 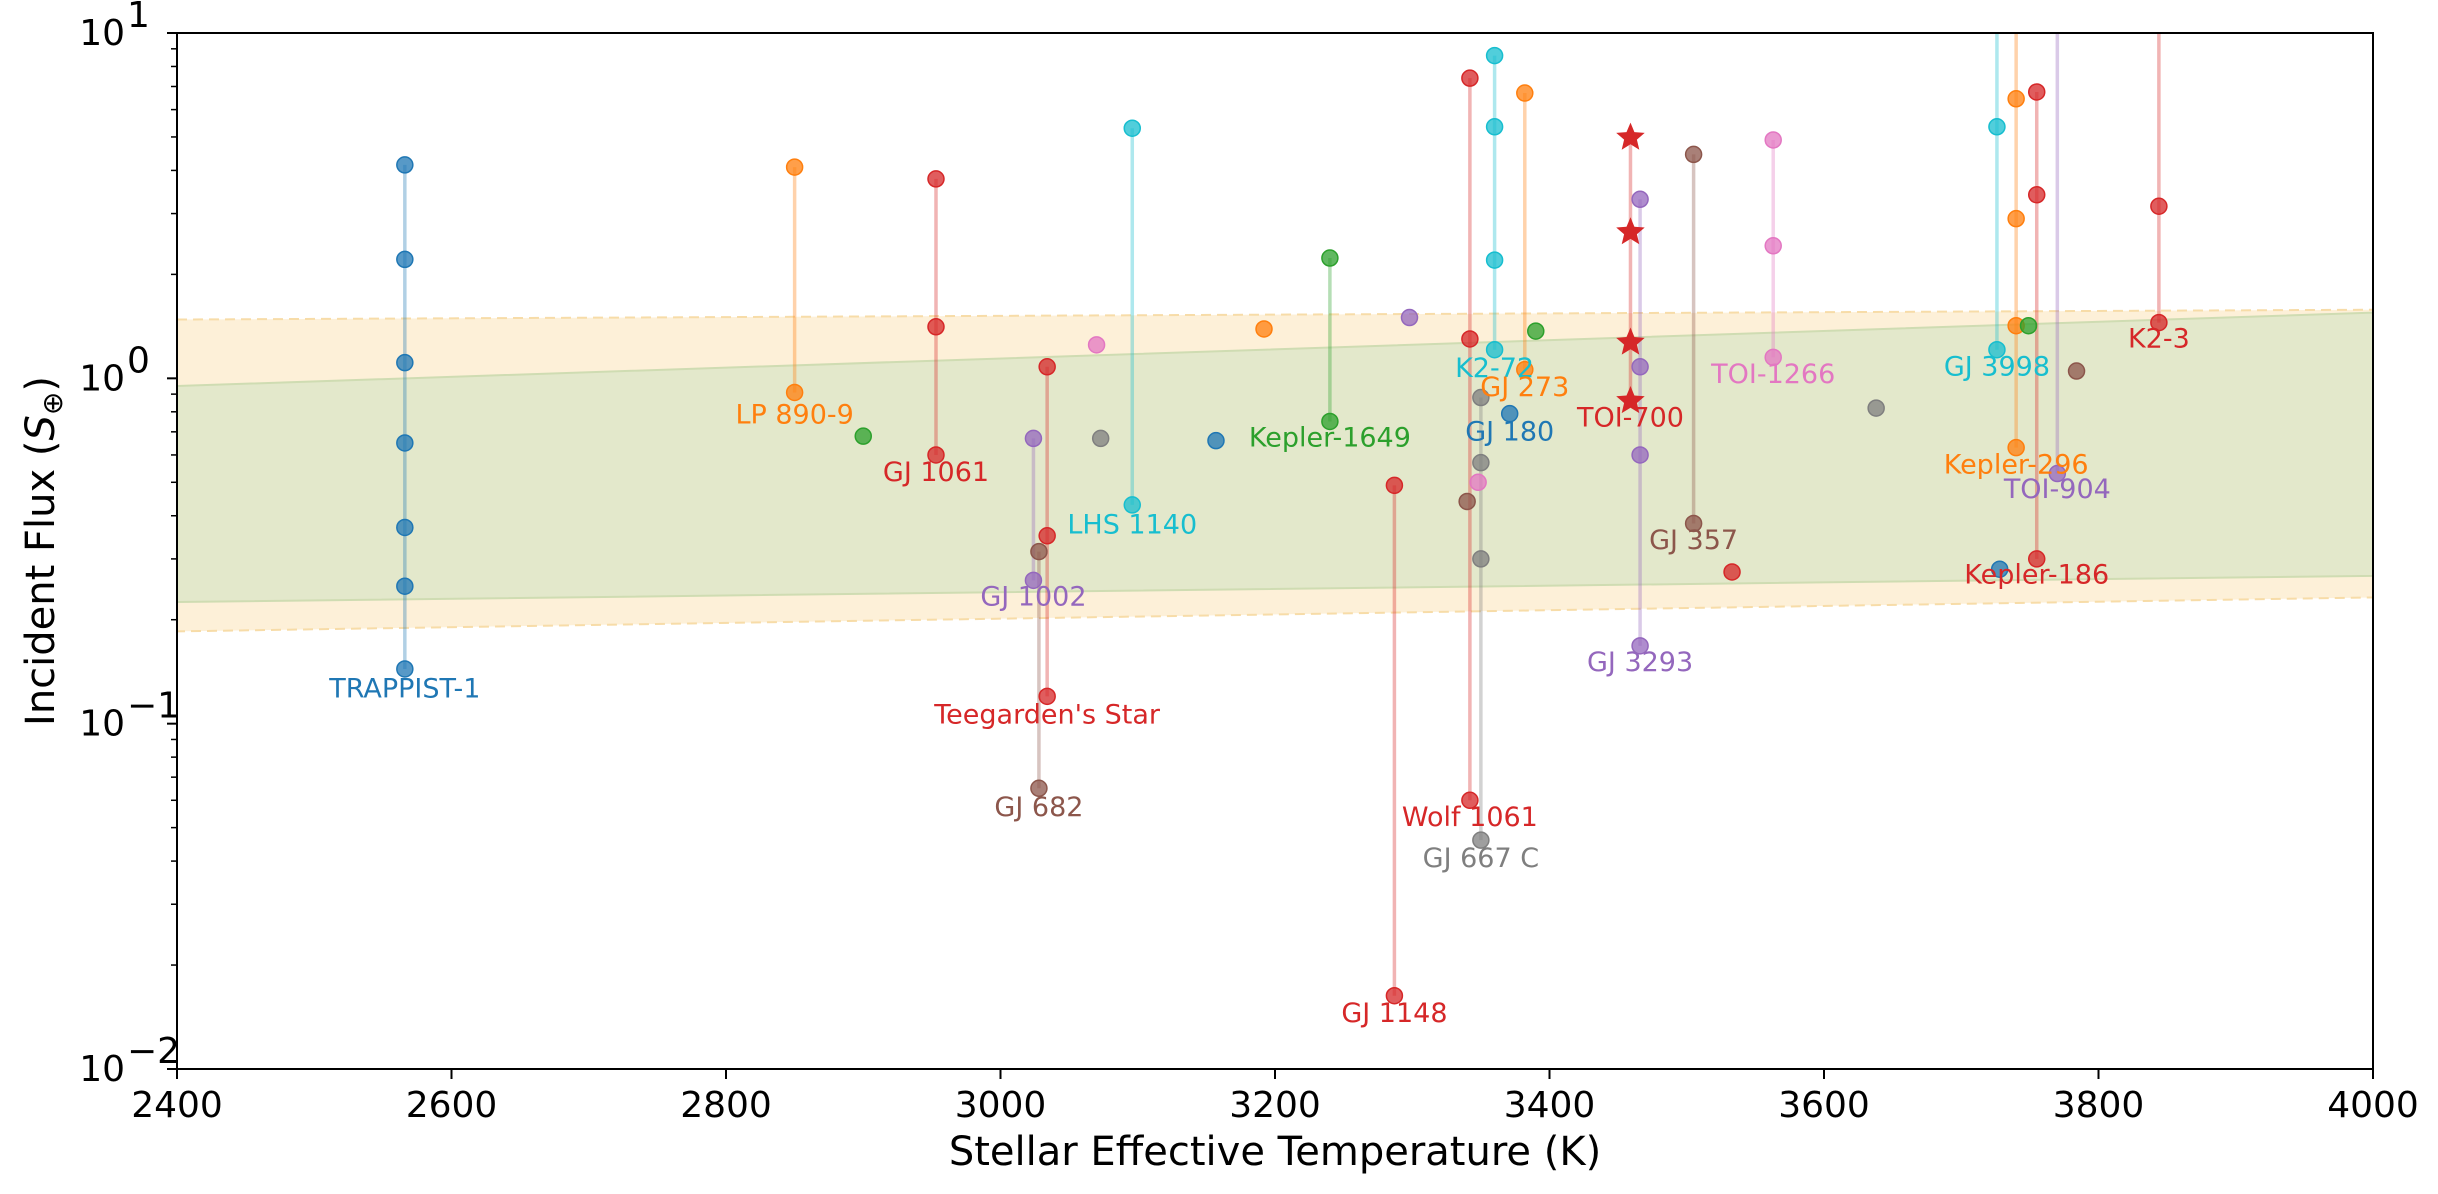 I want to click on x-tick-label-3000: 3000, so click(x=1001, y=1105).